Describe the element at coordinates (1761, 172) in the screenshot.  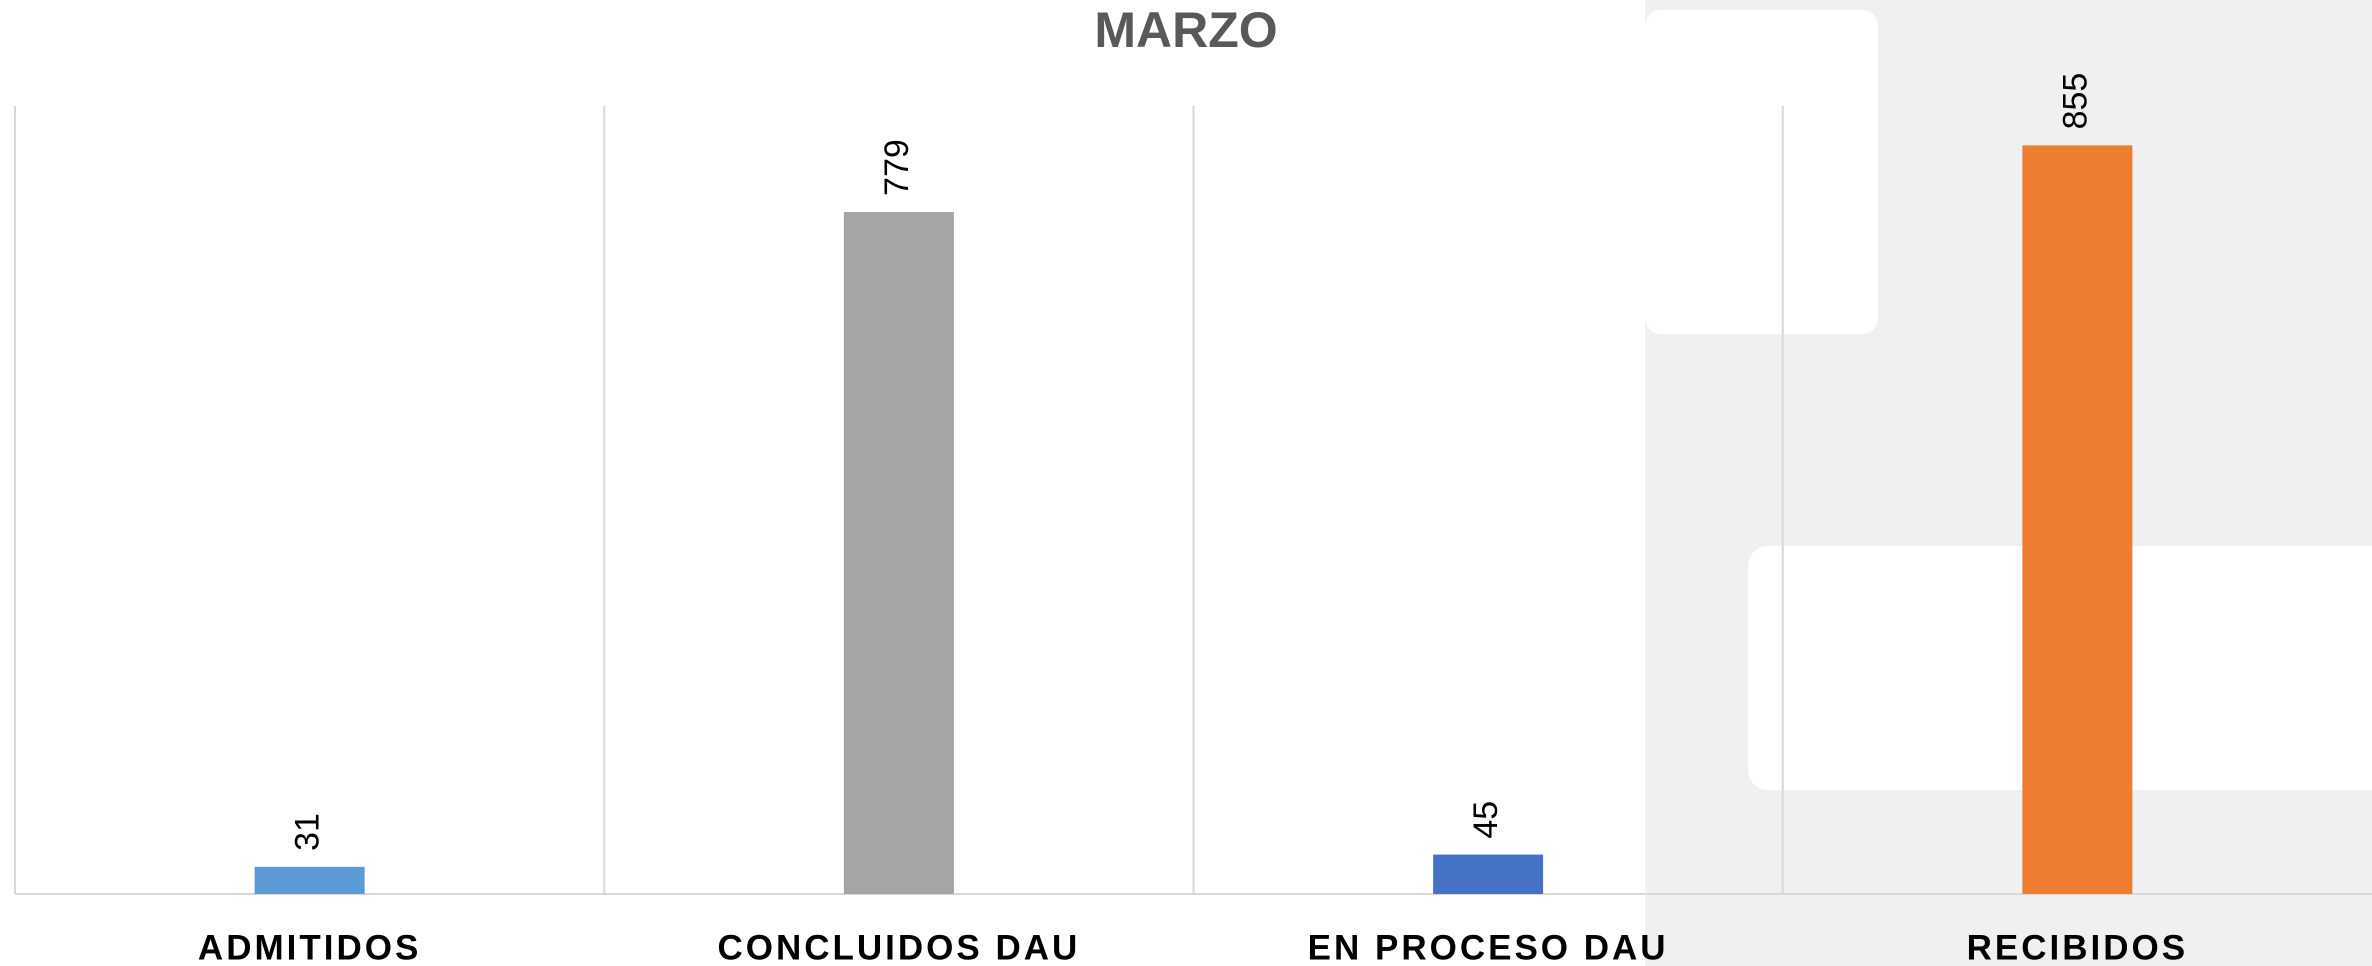
I see `background-card` at that location.